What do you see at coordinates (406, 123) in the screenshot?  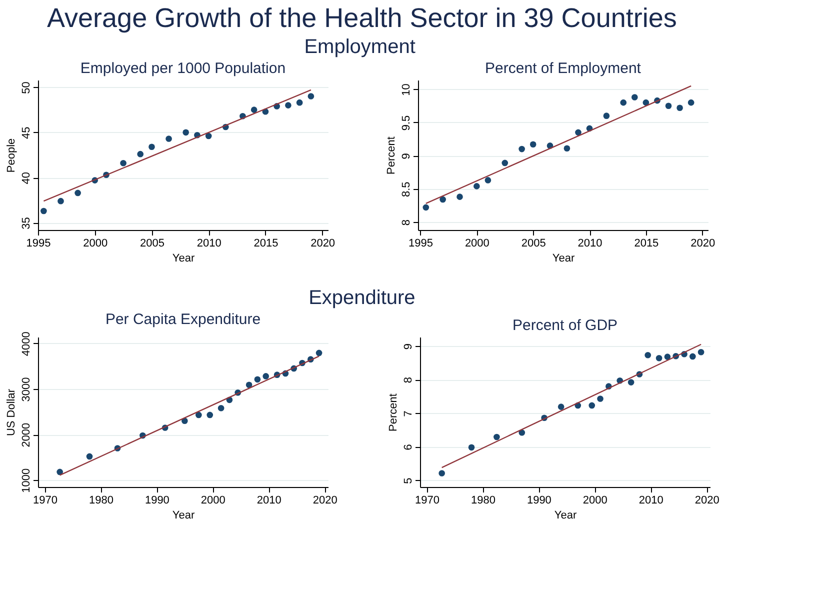 I see `y-tick-label: 9.5` at bounding box center [406, 123].